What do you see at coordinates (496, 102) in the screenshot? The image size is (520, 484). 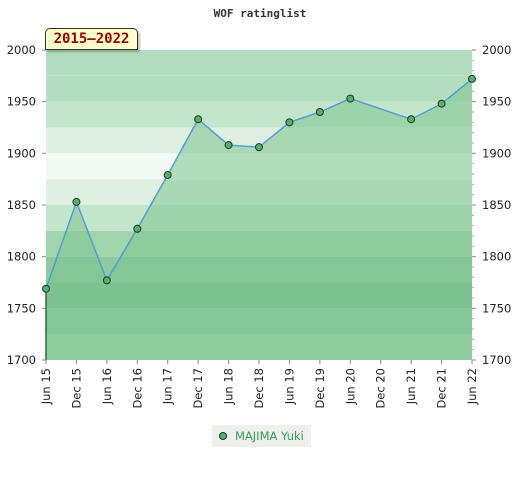 I see `y-tick-label-right: 1950` at bounding box center [496, 102].